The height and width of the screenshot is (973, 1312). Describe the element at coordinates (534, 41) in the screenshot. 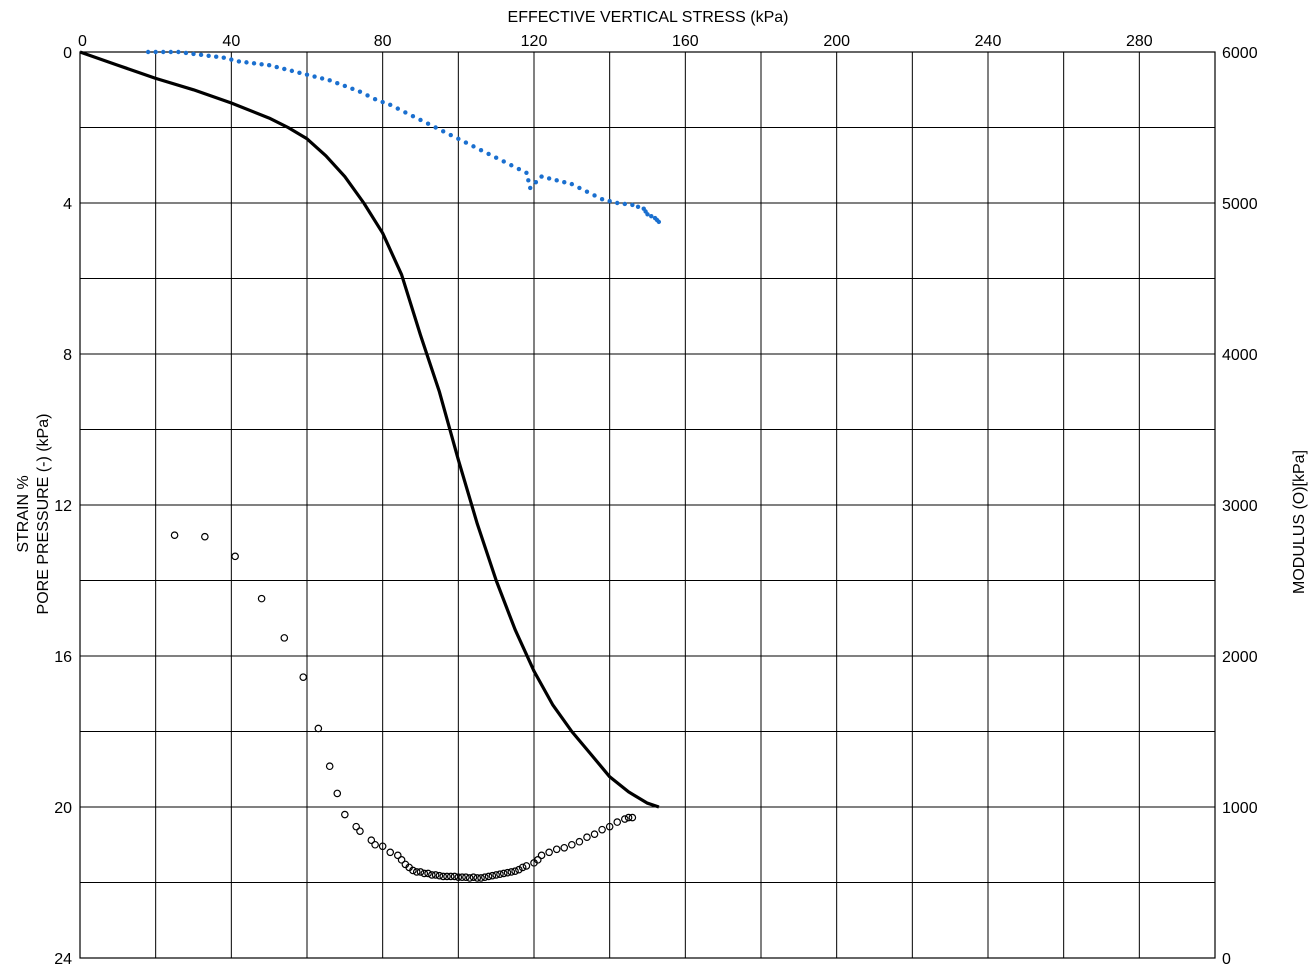

I see `x-tick-label: 120` at that location.